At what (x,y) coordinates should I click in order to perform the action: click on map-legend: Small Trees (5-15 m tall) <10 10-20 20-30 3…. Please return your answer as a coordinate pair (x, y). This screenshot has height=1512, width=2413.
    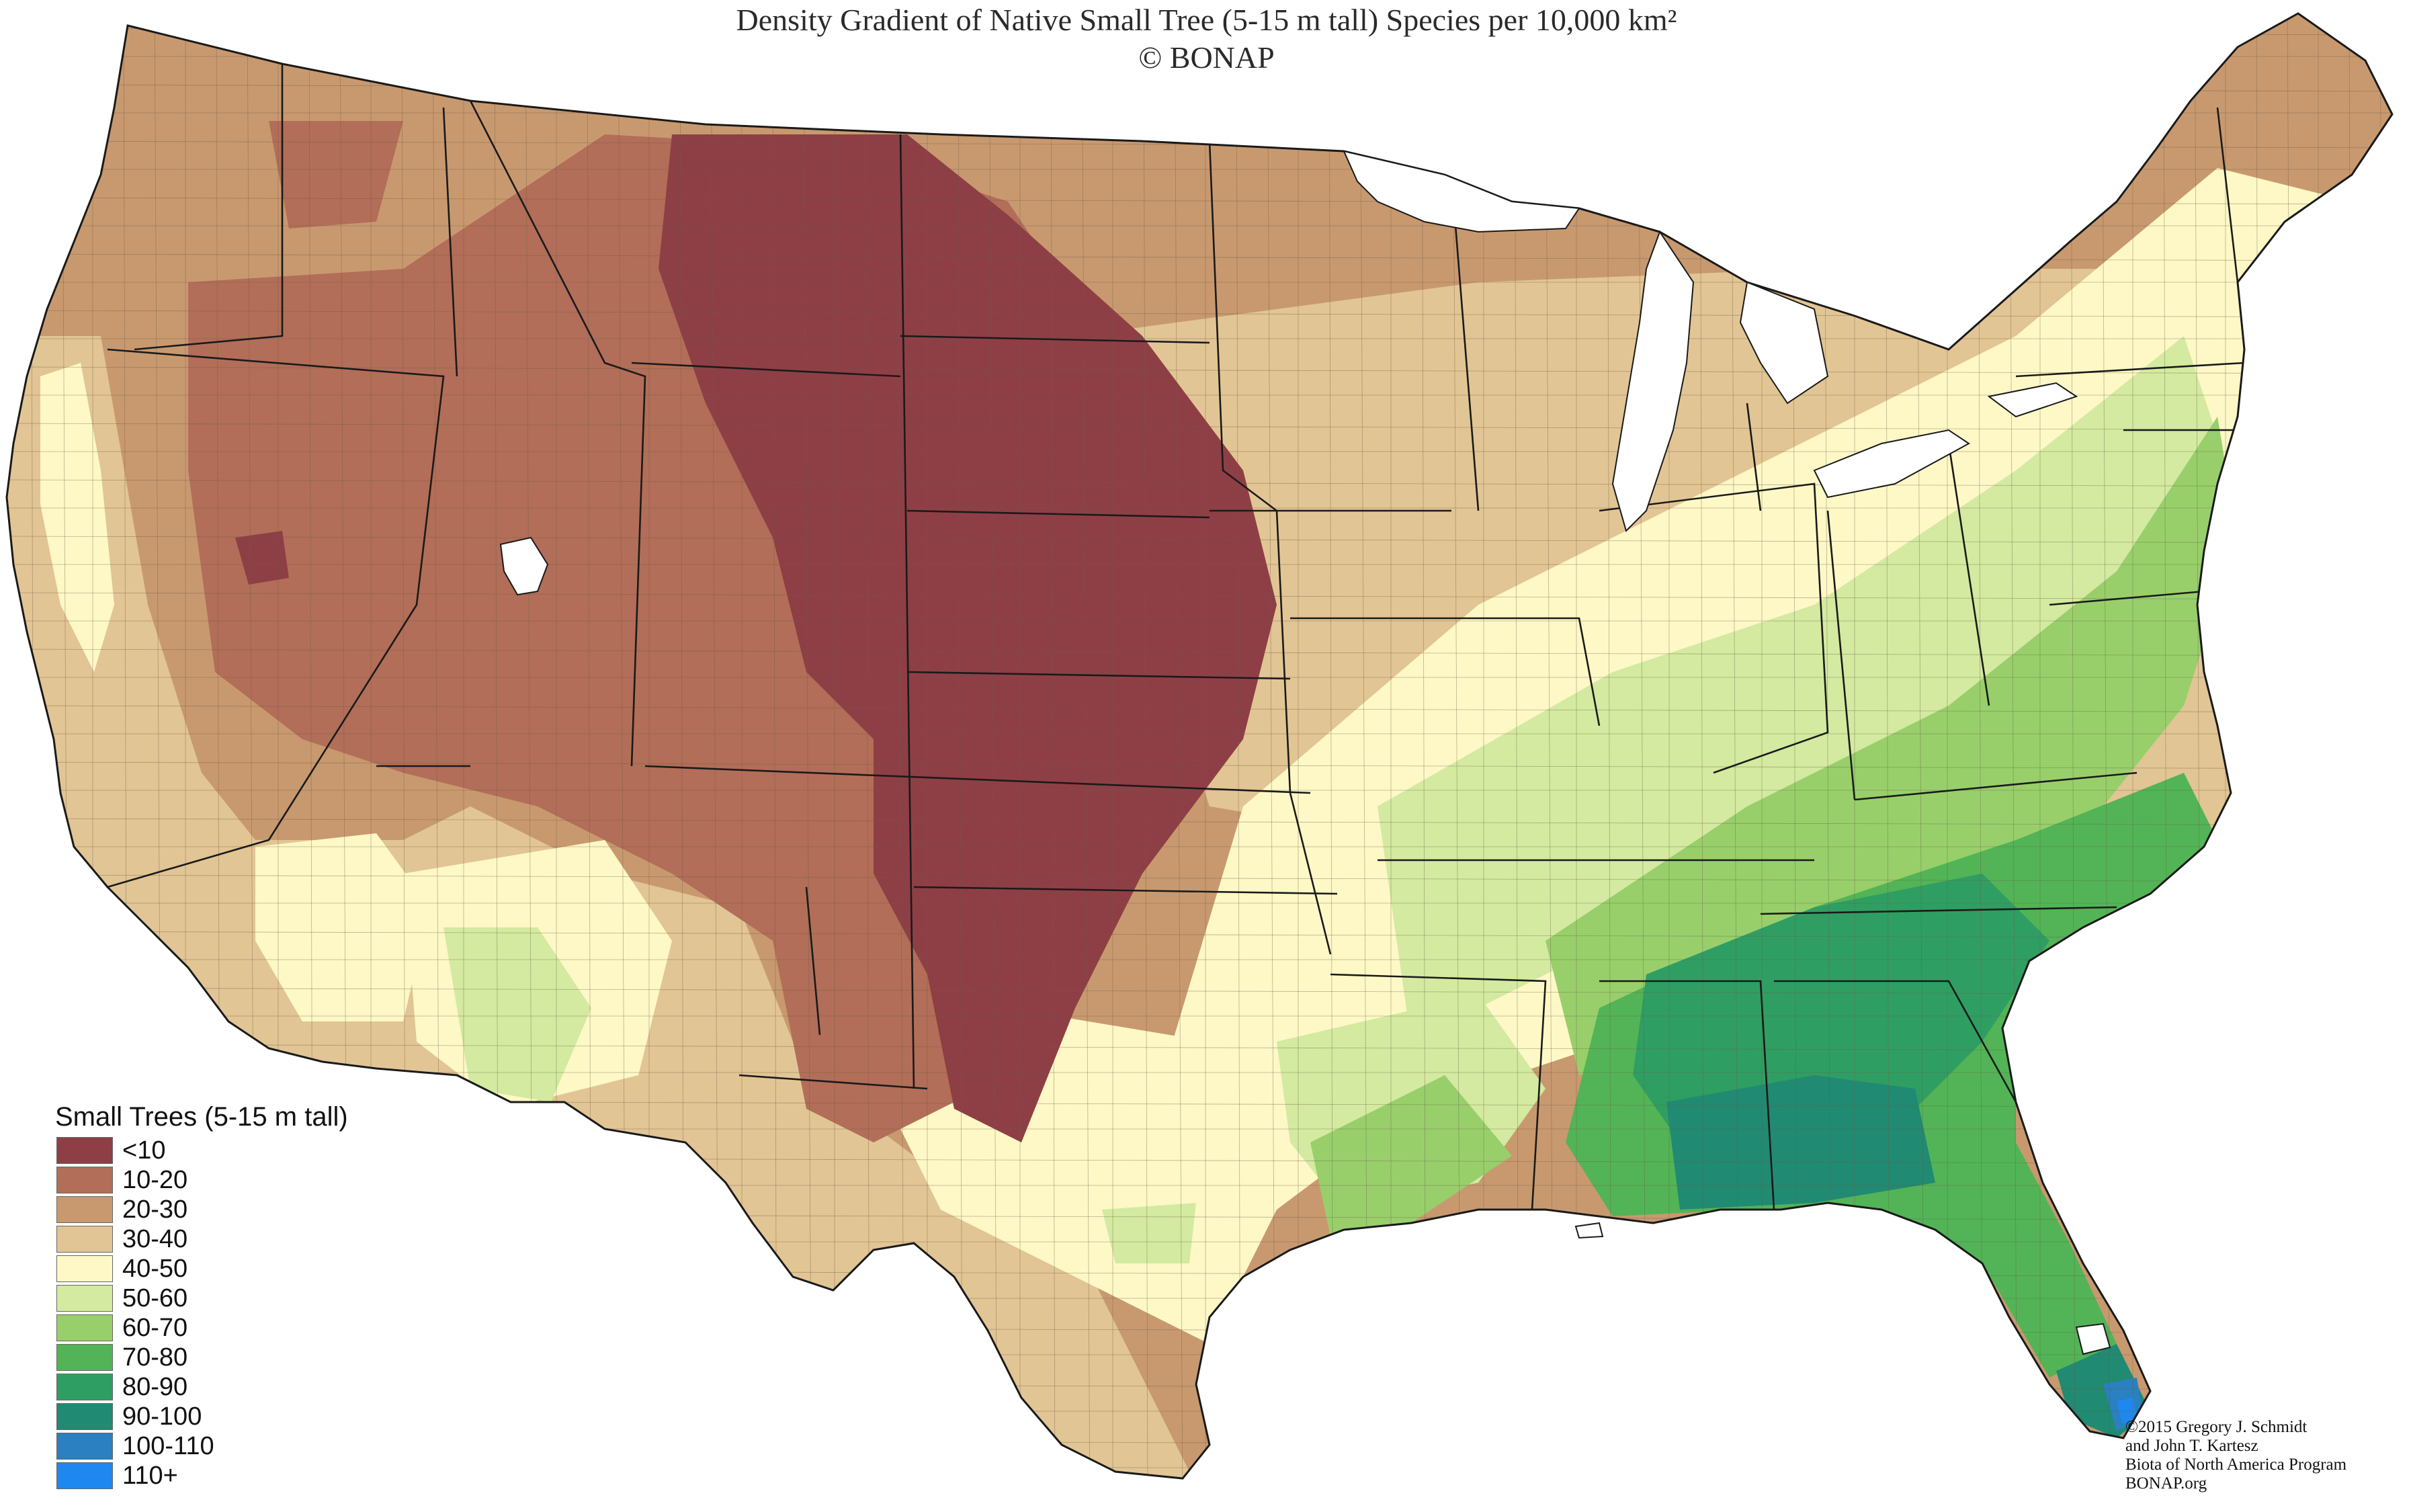
    Looking at the image, I should click on (202, 1295).